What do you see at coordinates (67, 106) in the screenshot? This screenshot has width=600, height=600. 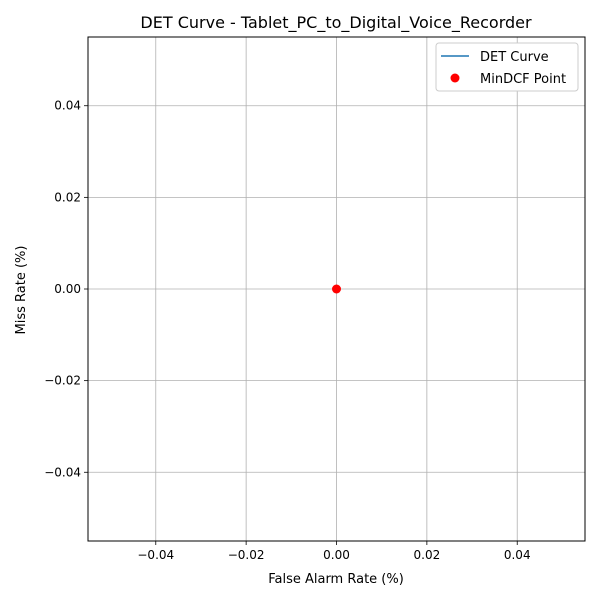 I see `y-tick-label: 0.04` at bounding box center [67, 106].